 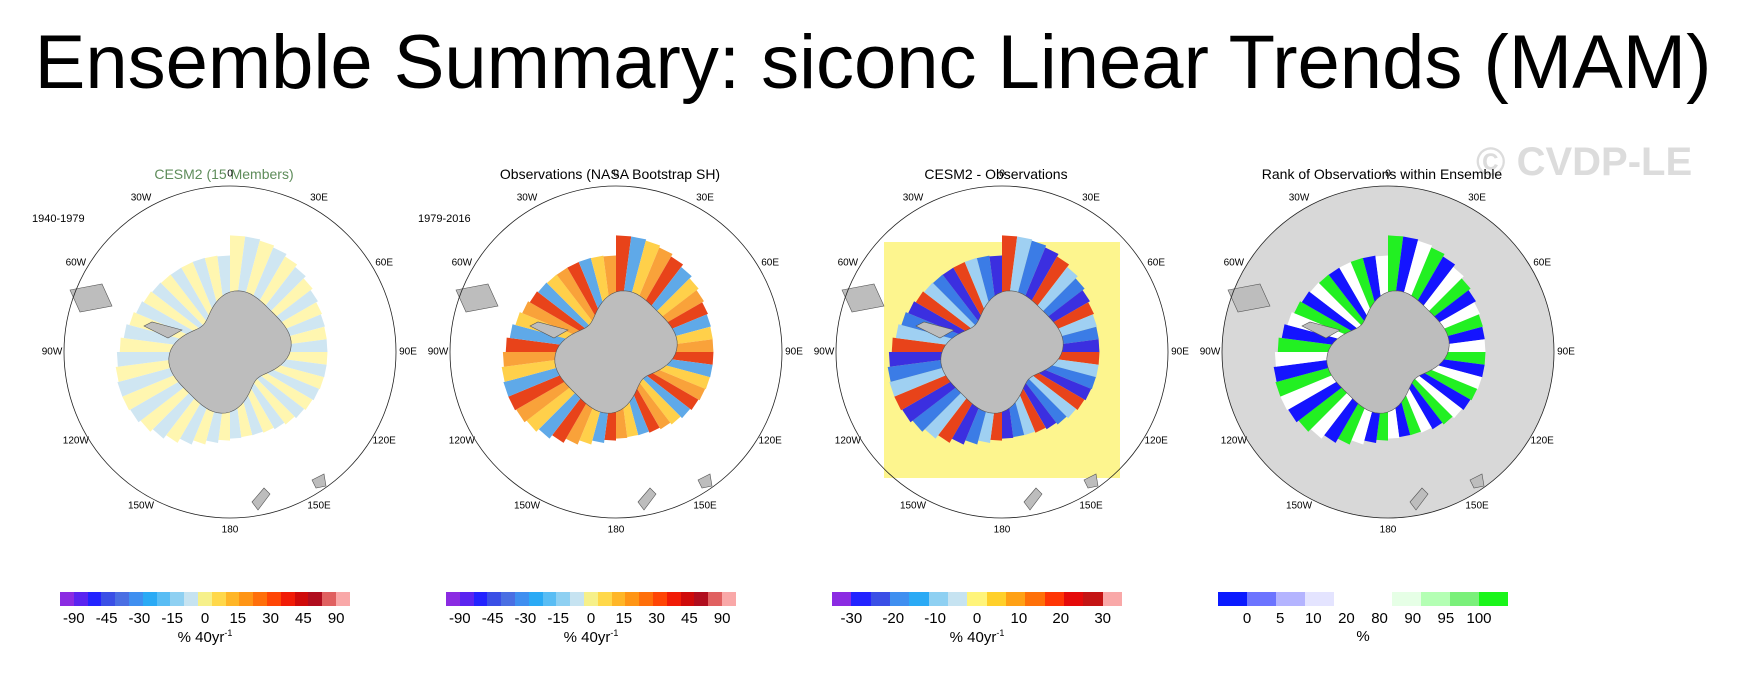 What do you see at coordinates (848, 263) in the screenshot?
I see `longitude-label: 60W` at bounding box center [848, 263].